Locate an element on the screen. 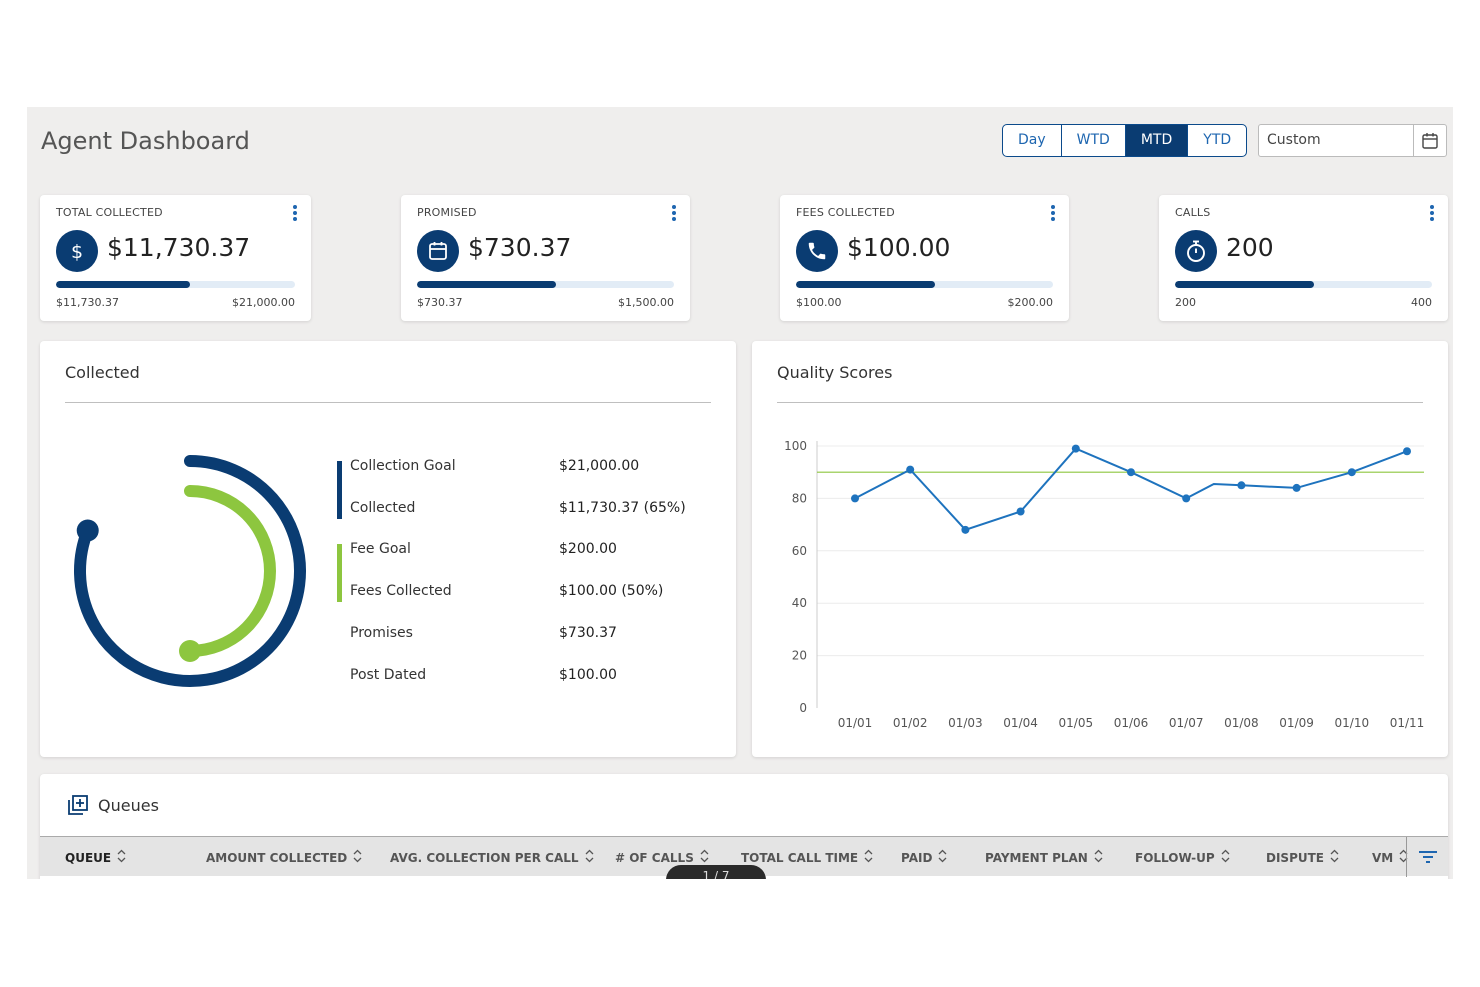 The image size is (1480, 987). column-label: FOLLOW-UP is located at coordinates (1175, 857).